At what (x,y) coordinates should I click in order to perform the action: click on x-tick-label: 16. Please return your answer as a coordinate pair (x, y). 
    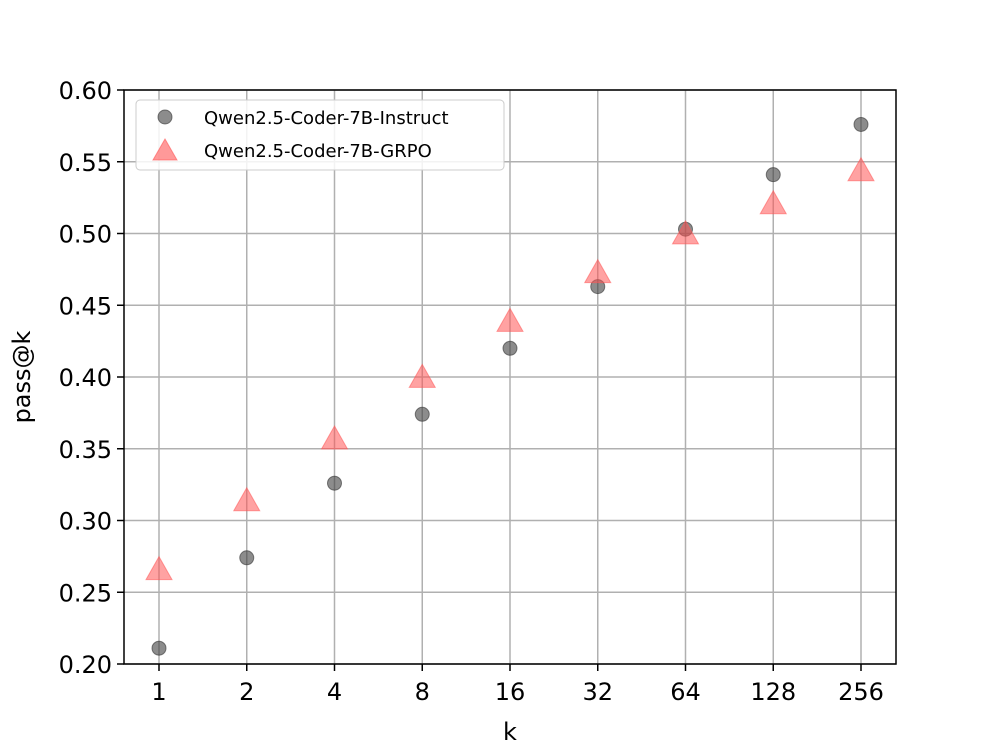
    Looking at the image, I should click on (510, 692).